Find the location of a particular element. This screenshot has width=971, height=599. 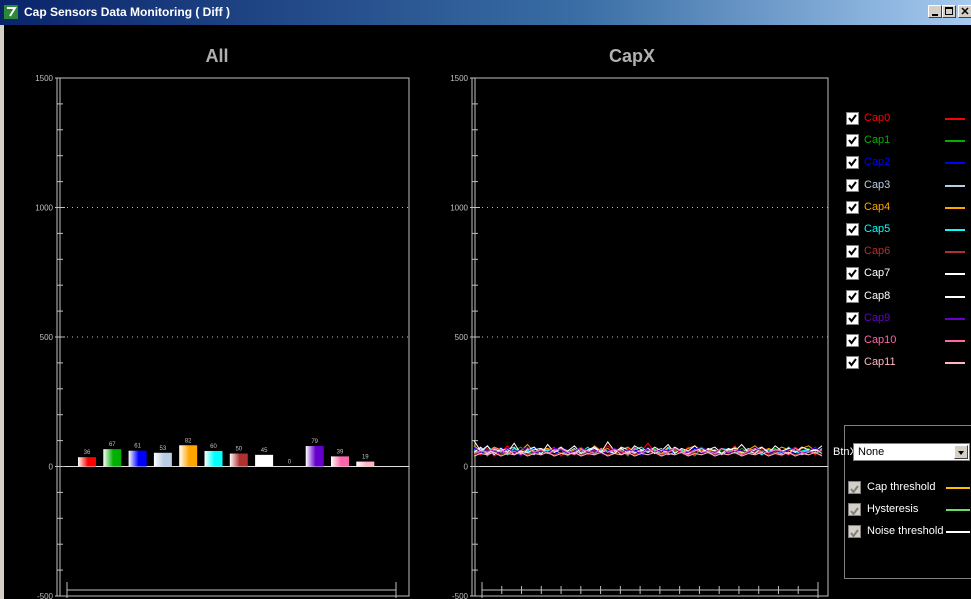

app-icon is located at coordinates (11, 12).